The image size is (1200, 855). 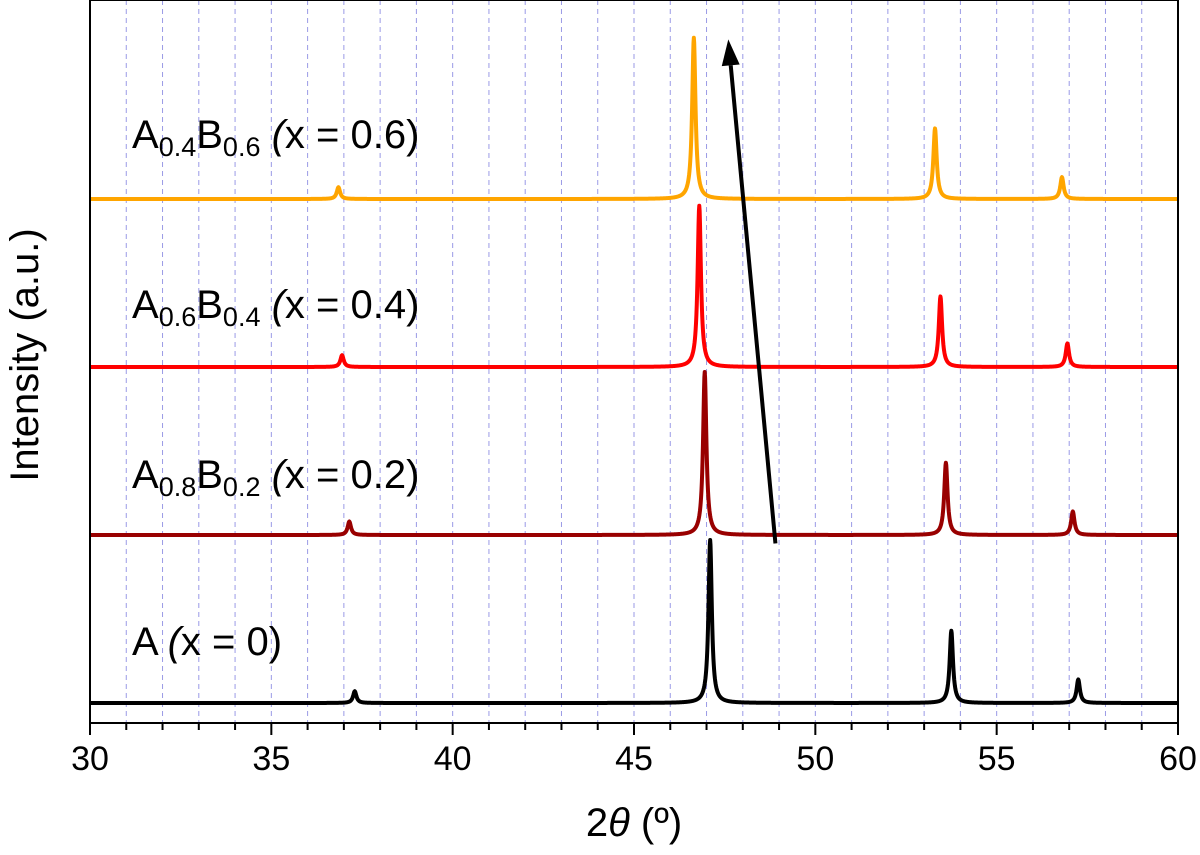 I want to click on arrow-head, so click(x=730, y=53).